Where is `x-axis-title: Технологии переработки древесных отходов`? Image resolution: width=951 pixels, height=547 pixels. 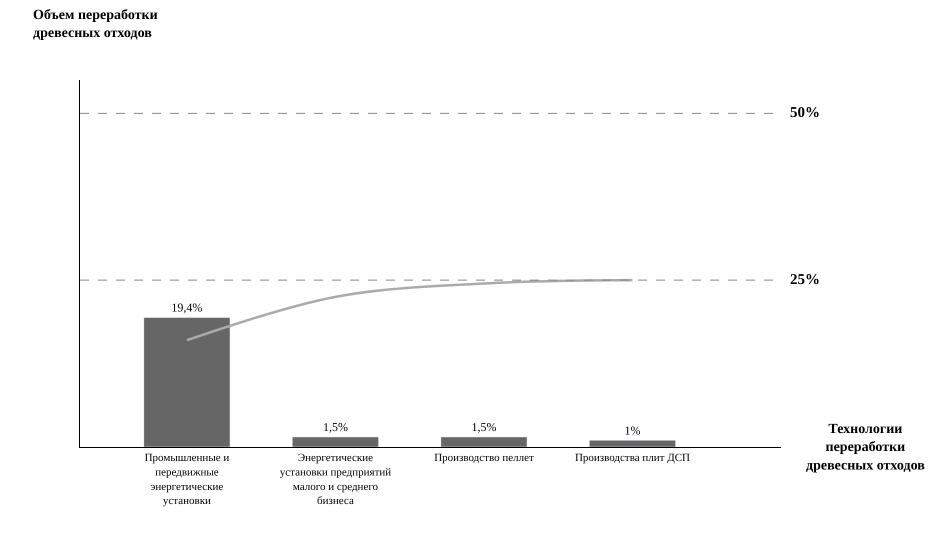
x-axis-title: Технологии переработки древесных отходов is located at coordinates (866, 448).